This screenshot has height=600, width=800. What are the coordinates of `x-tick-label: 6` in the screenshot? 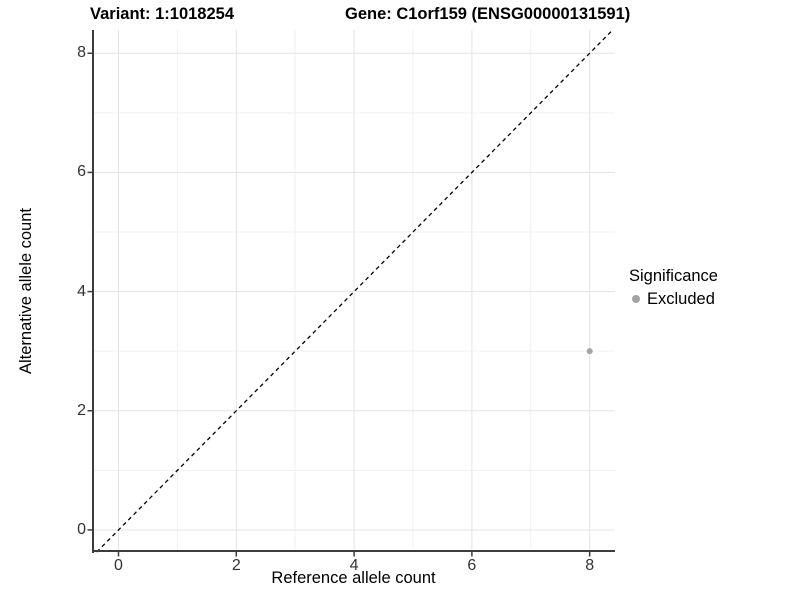 It's located at (472, 565).